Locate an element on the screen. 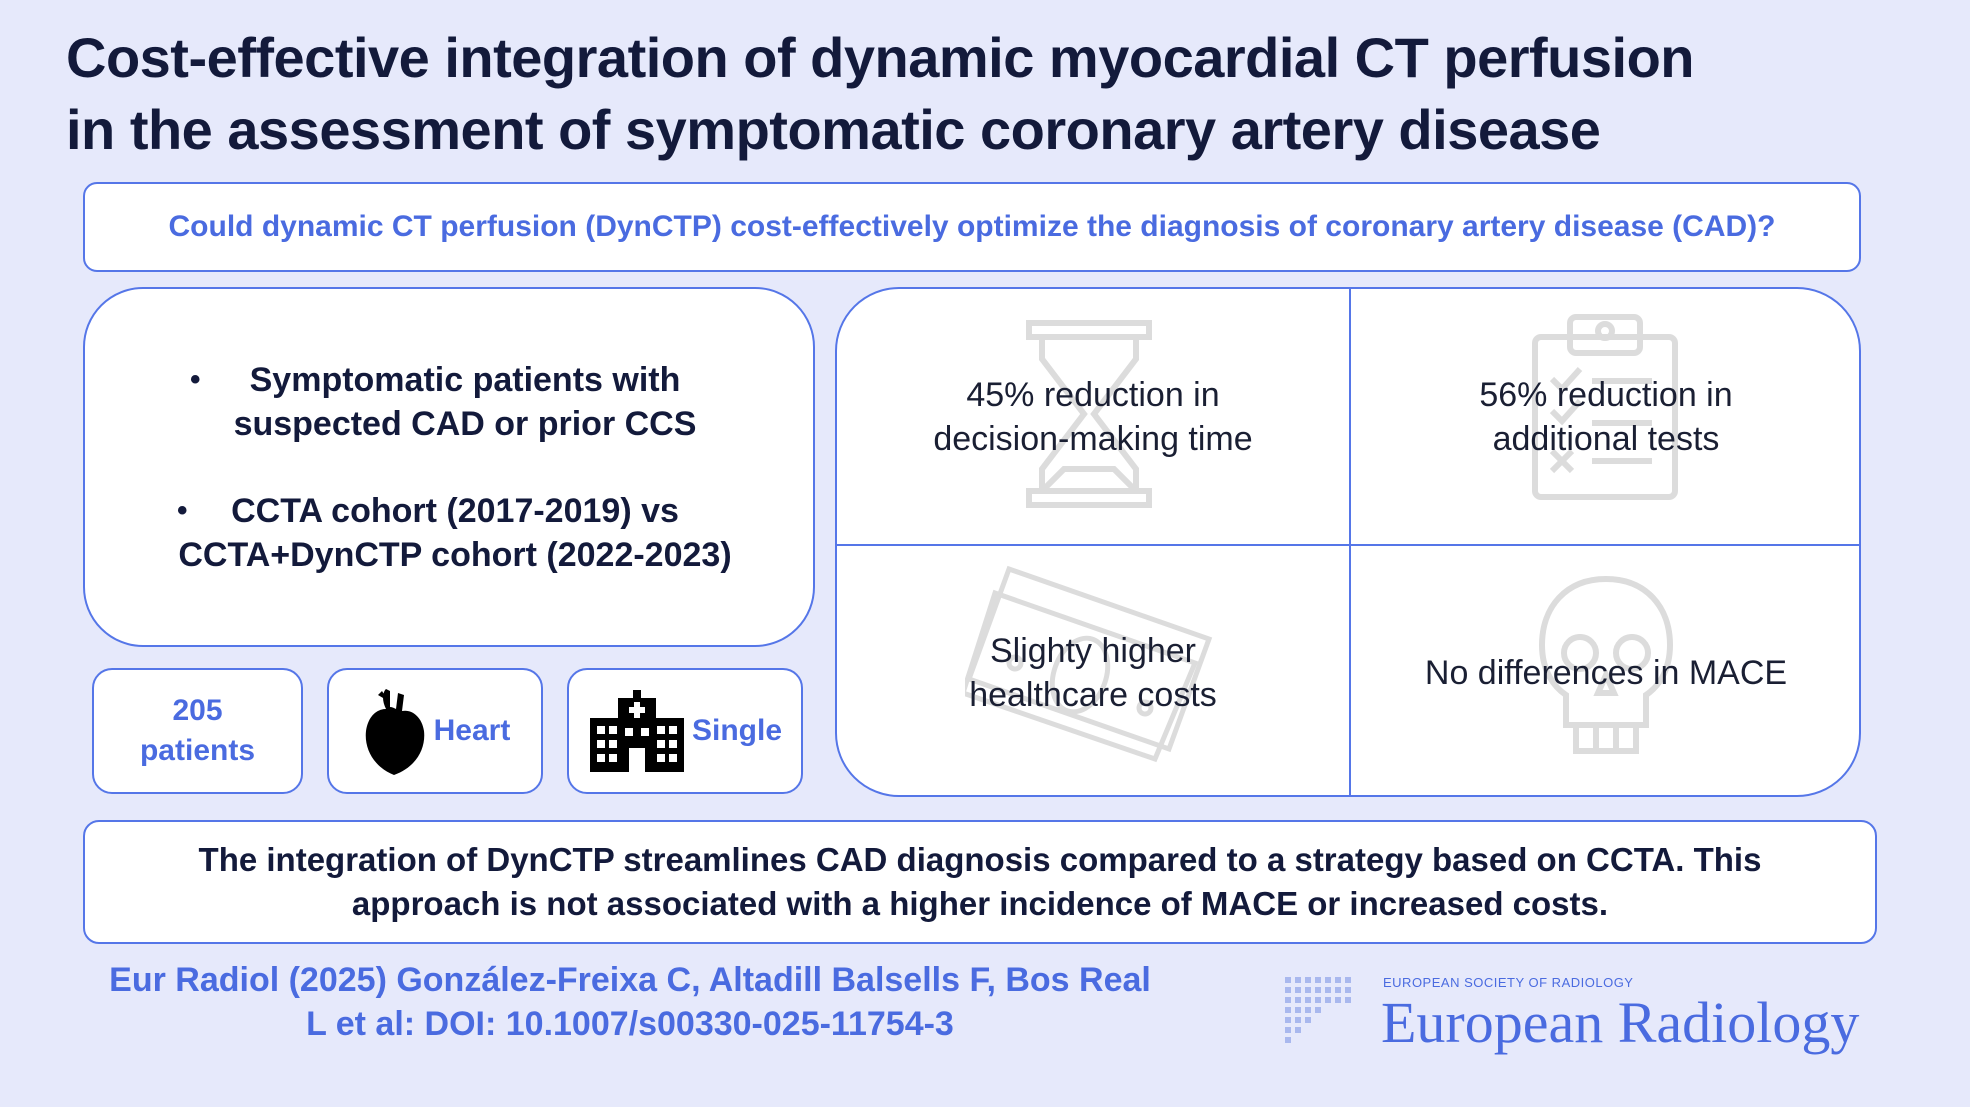  result-3-line-1: Slighty higher is located at coordinates (1092, 650).